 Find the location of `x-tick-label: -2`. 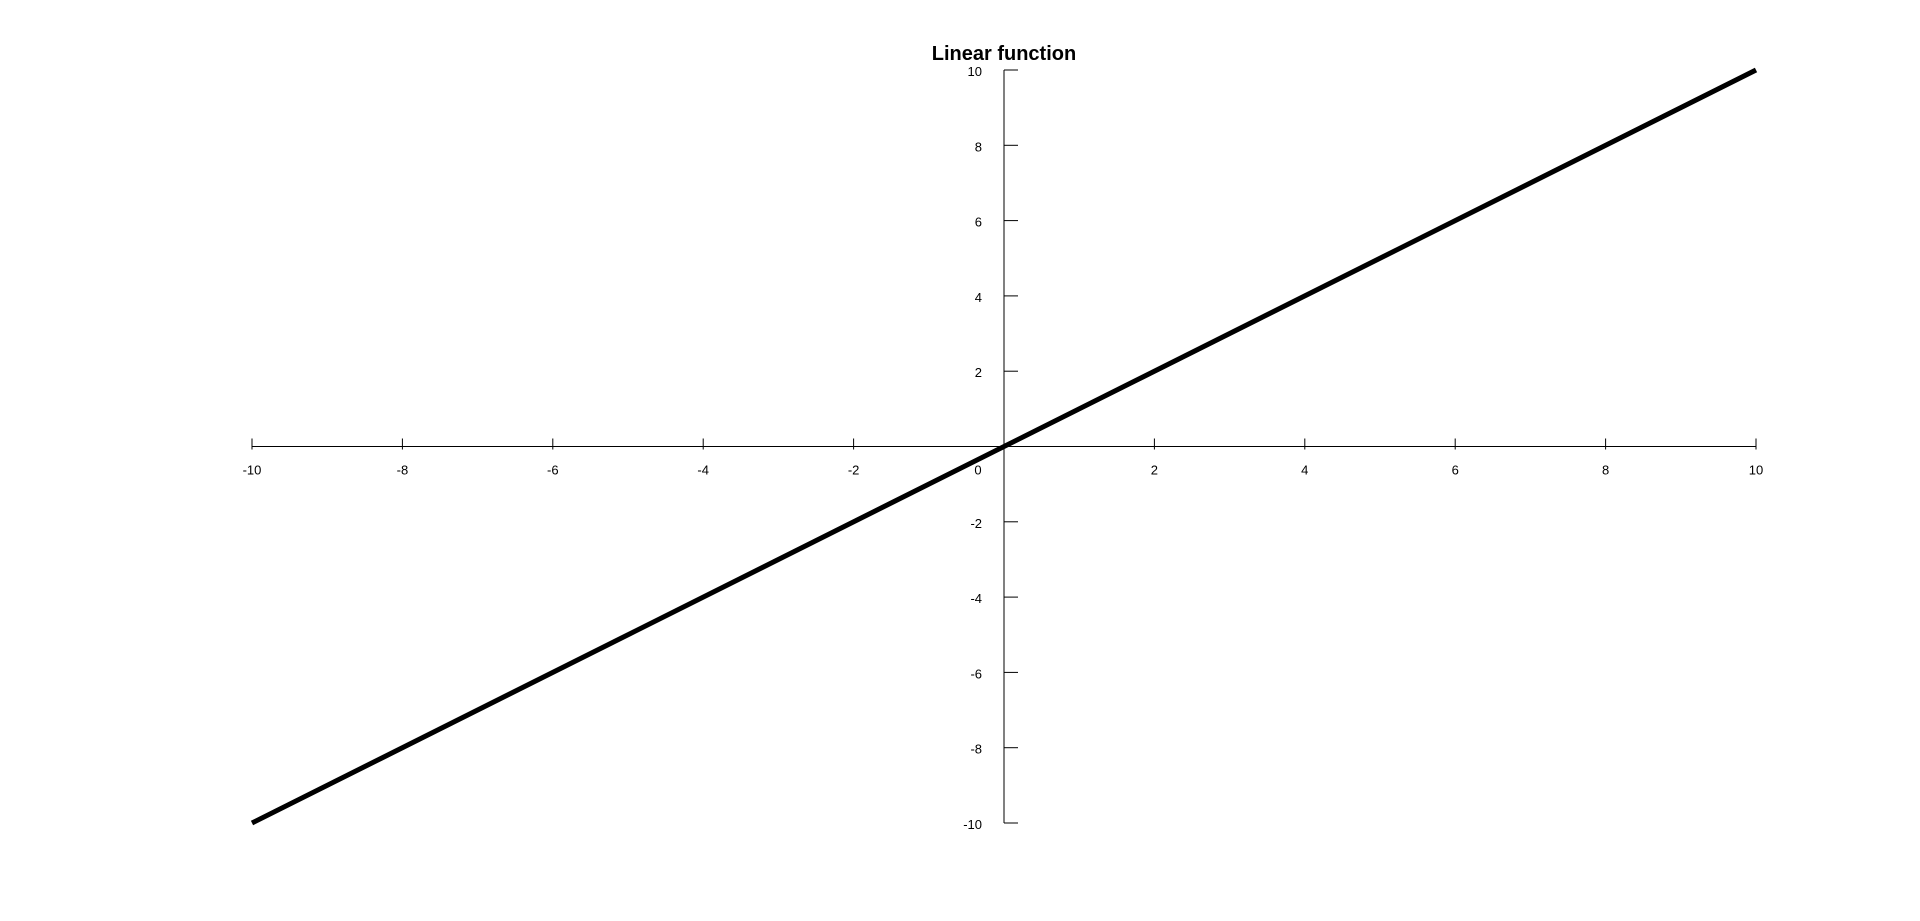

x-tick-label: -2 is located at coordinates (854, 470).